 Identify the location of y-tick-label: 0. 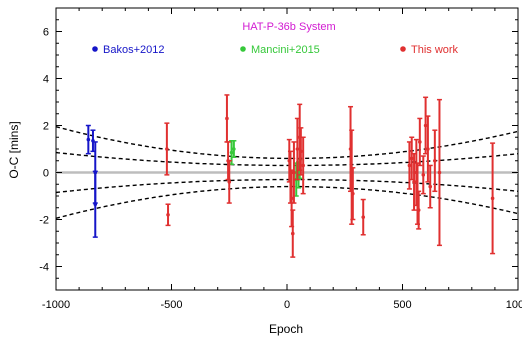
(46, 174).